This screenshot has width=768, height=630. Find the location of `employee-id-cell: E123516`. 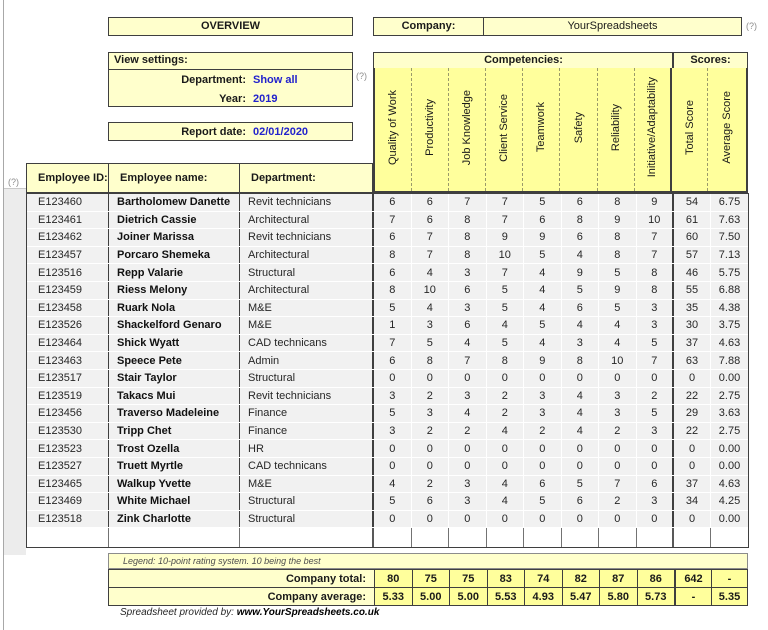

employee-id-cell: E123516 is located at coordinates (68, 272).